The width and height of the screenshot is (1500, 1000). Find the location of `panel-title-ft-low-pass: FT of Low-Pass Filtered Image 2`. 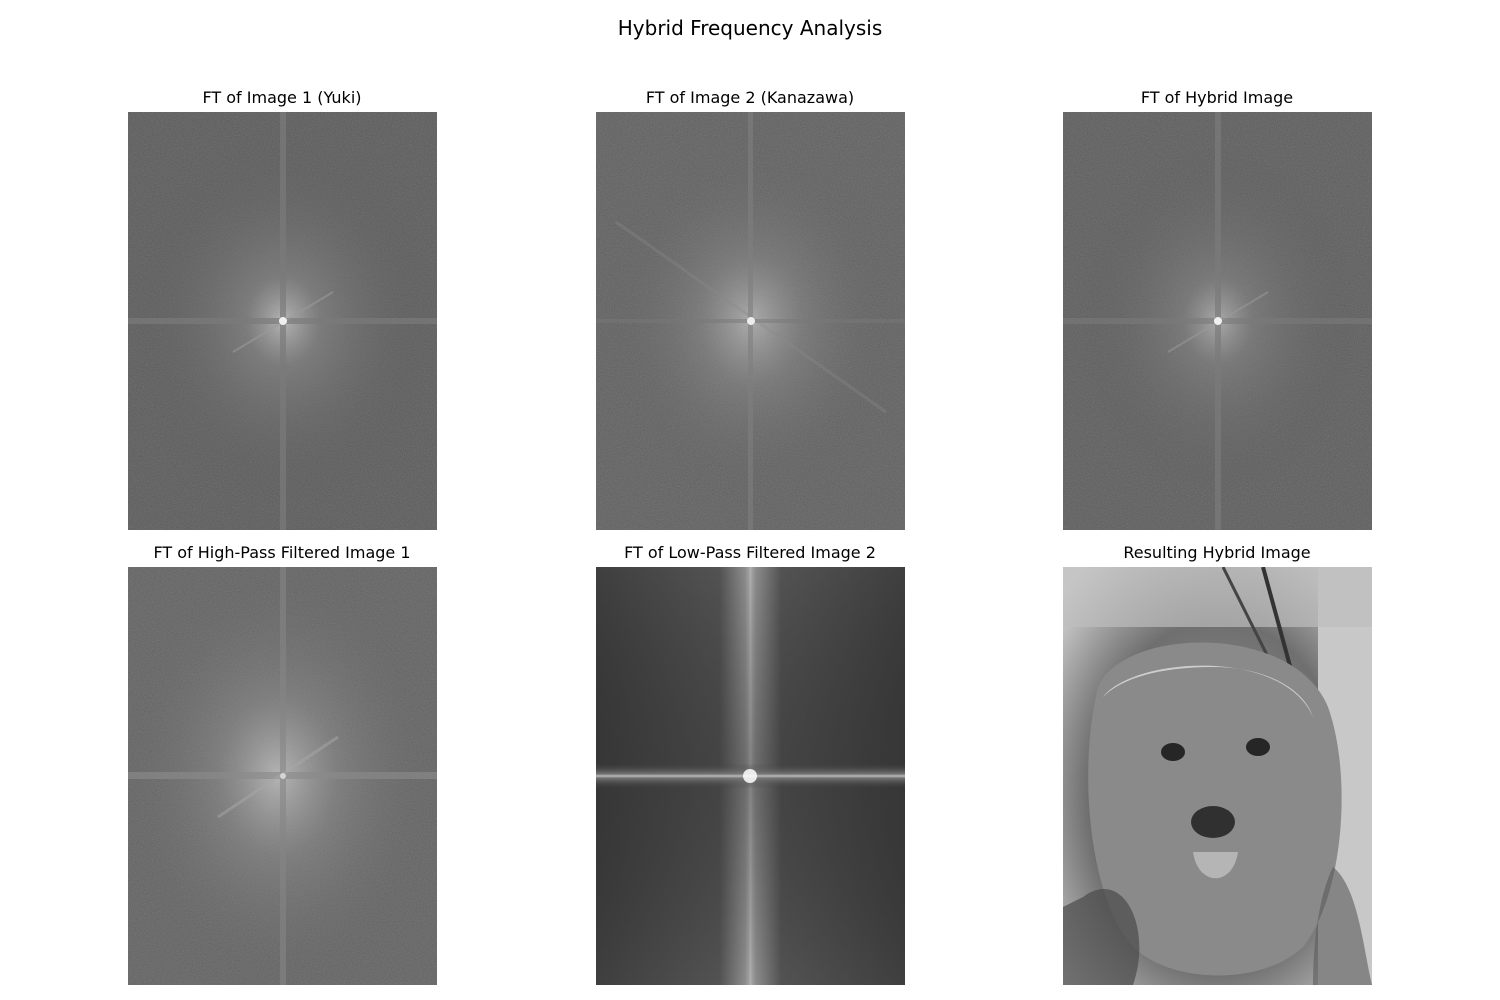

panel-title-ft-low-pass: FT of Low-Pass Filtered Image 2 is located at coordinates (750, 552).